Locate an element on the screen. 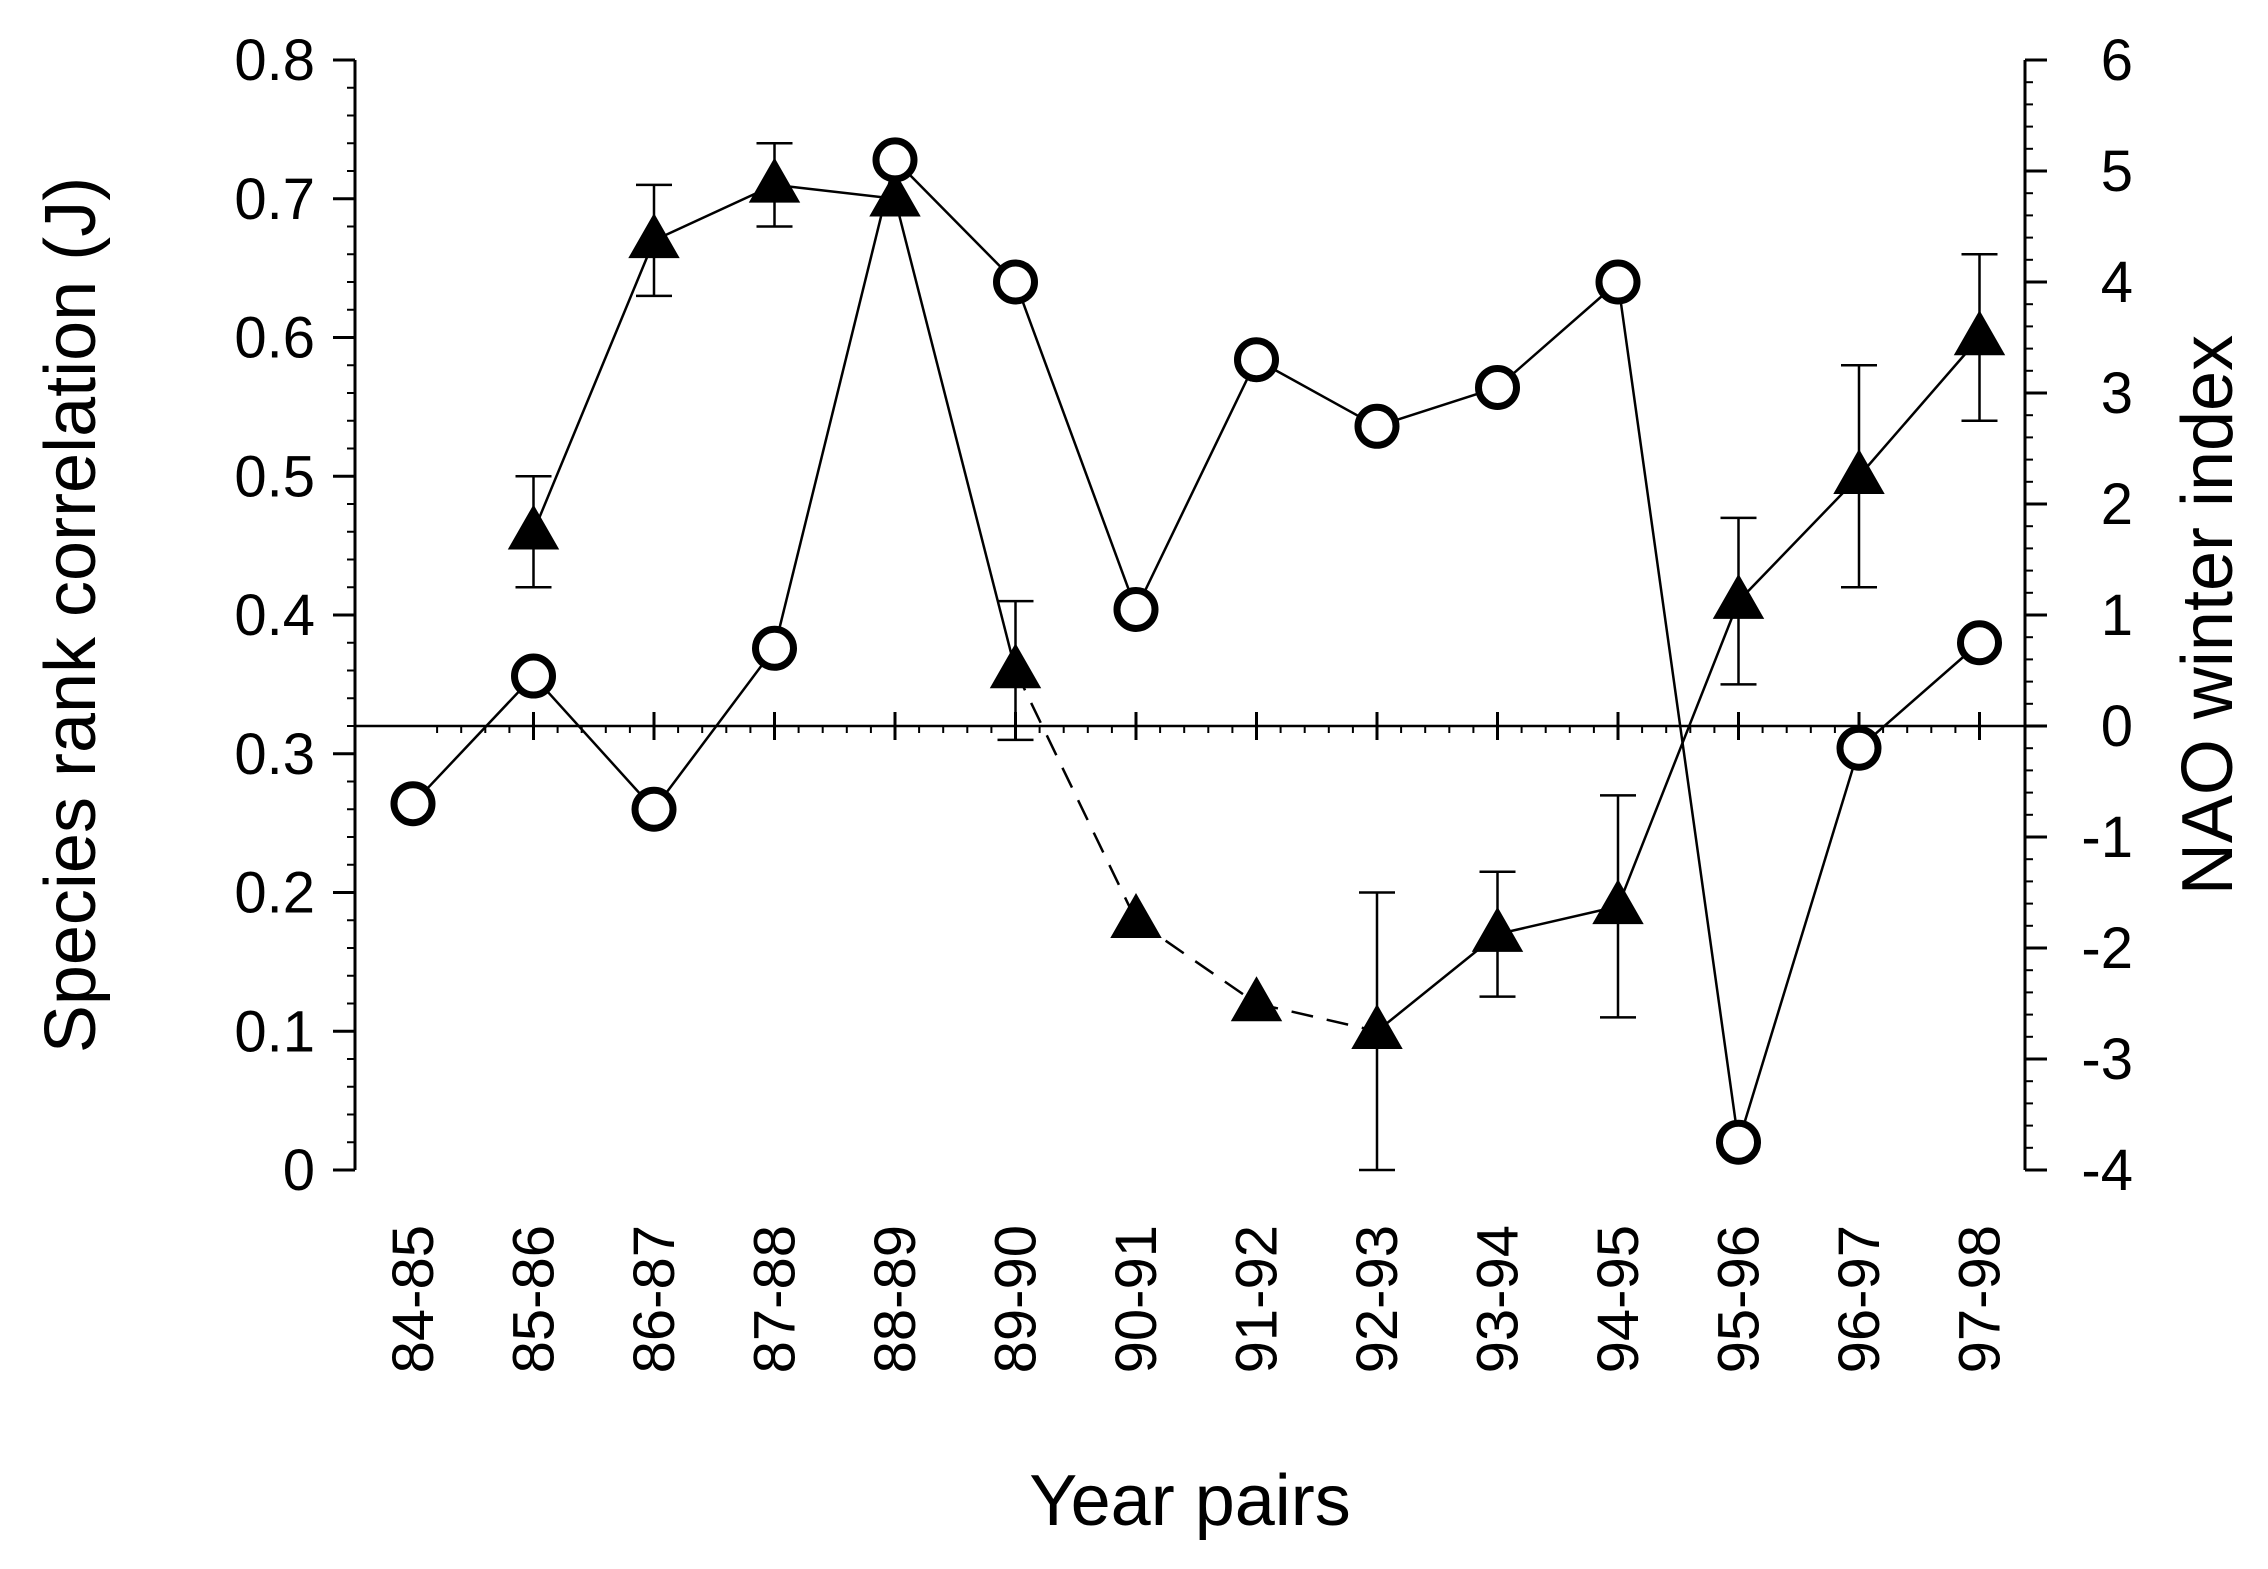 The width and height of the screenshot is (2268, 1569). y2-axis-title: NAO winter index is located at coordinates (2208, 615).